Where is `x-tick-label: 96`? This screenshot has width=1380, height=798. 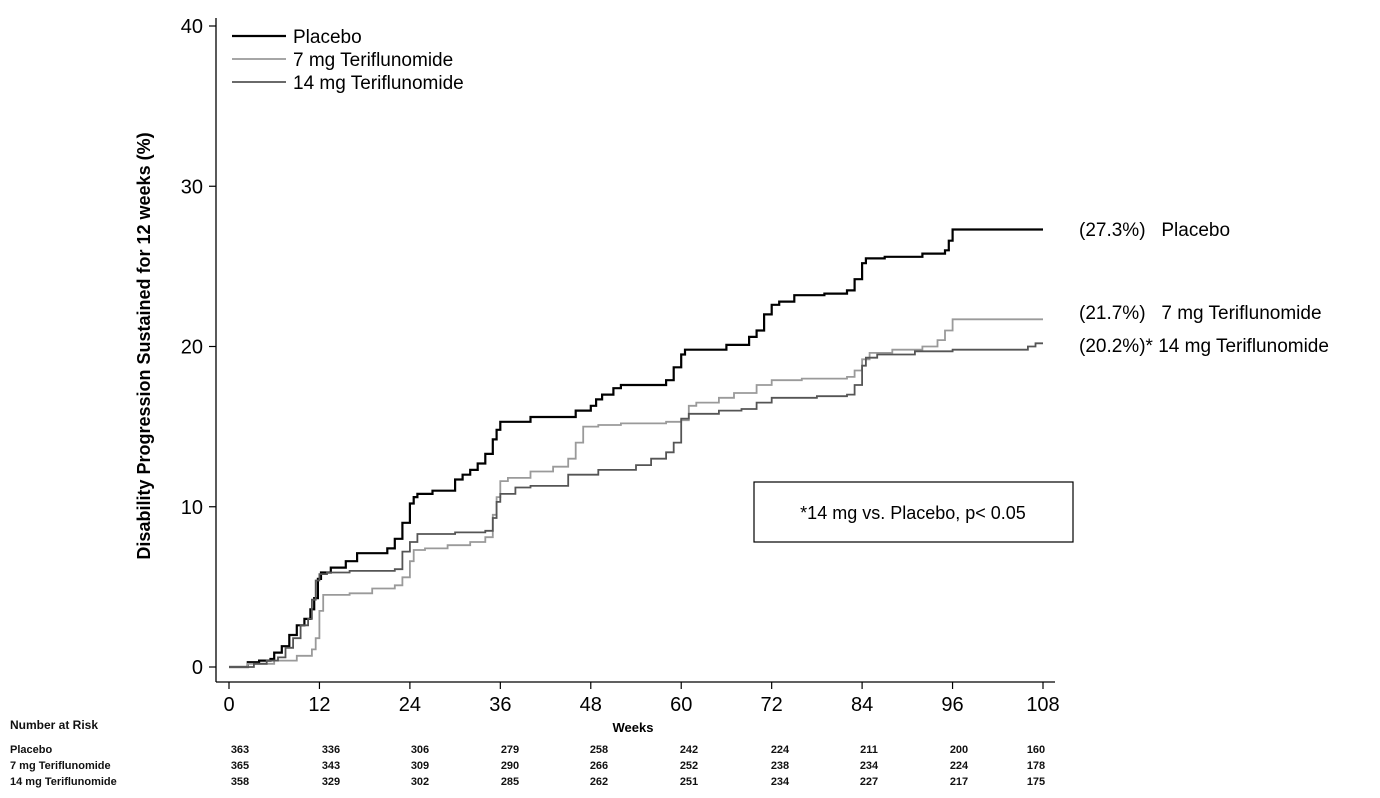 x-tick-label: 96 is located at coordinates (952, 705).